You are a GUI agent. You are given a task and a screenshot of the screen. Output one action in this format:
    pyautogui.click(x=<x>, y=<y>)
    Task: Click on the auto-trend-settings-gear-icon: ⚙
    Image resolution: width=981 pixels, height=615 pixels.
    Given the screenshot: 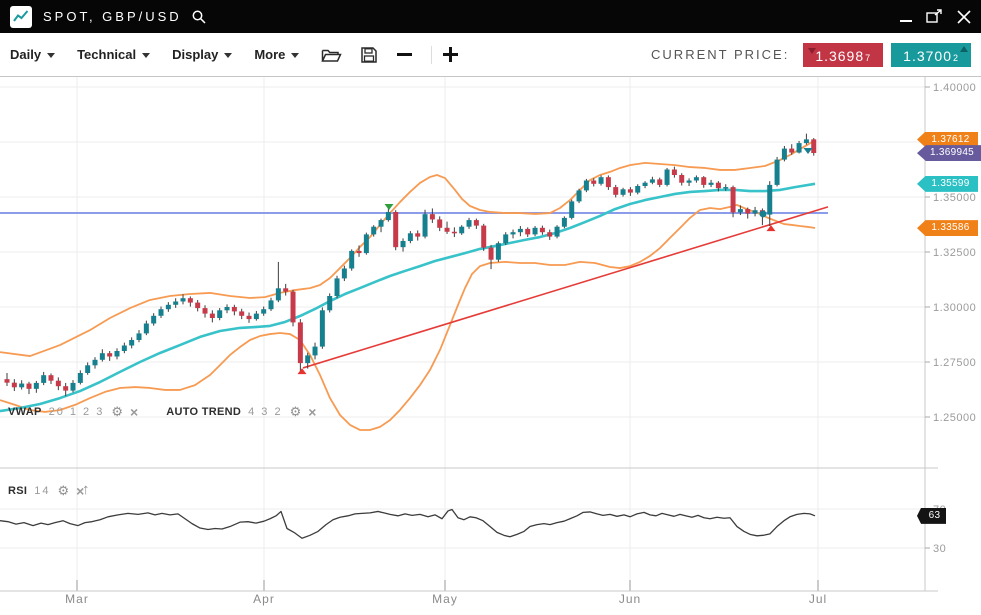 What is the action you would take?
    pyautogui.click(x=295, y=411)
    